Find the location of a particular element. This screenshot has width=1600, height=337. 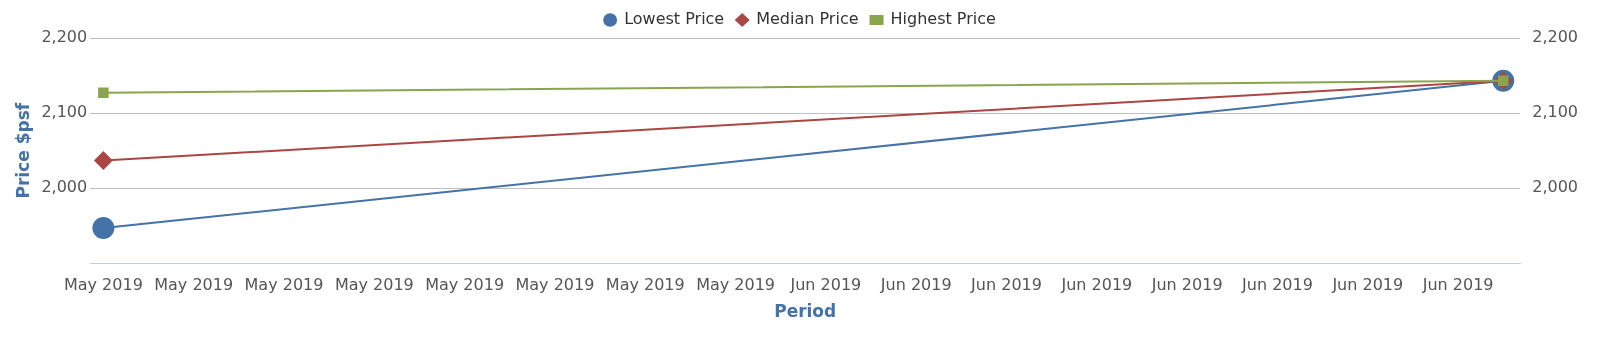

y2-tick-label: 2,000 is located at coordinates (1555, 187).